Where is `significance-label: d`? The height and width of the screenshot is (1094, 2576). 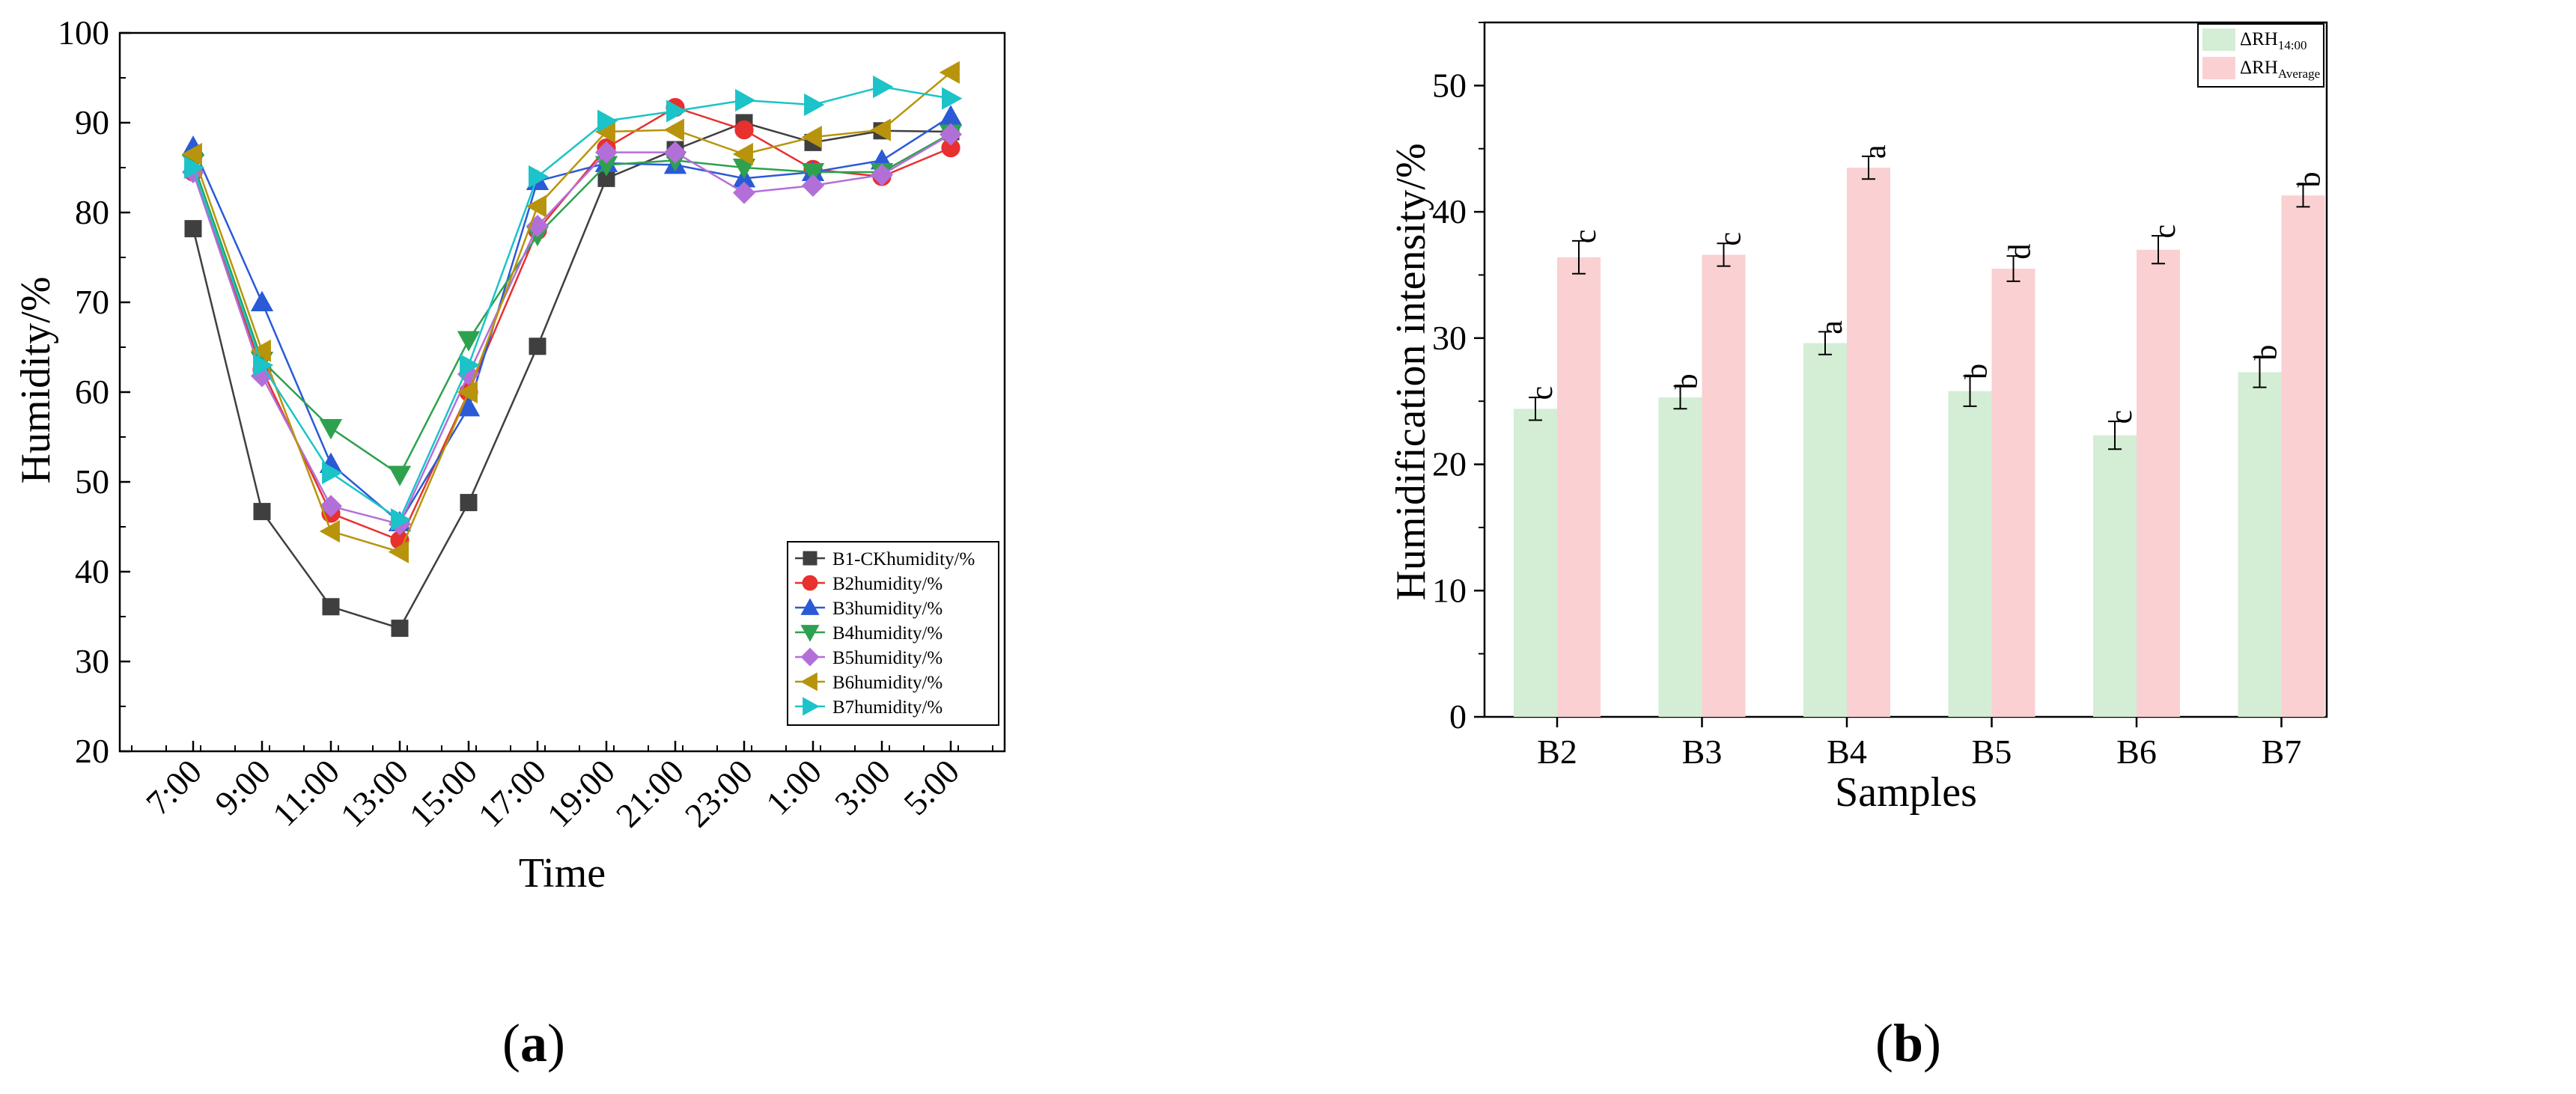 significance-label: d is located at coordinates (2020, 252).